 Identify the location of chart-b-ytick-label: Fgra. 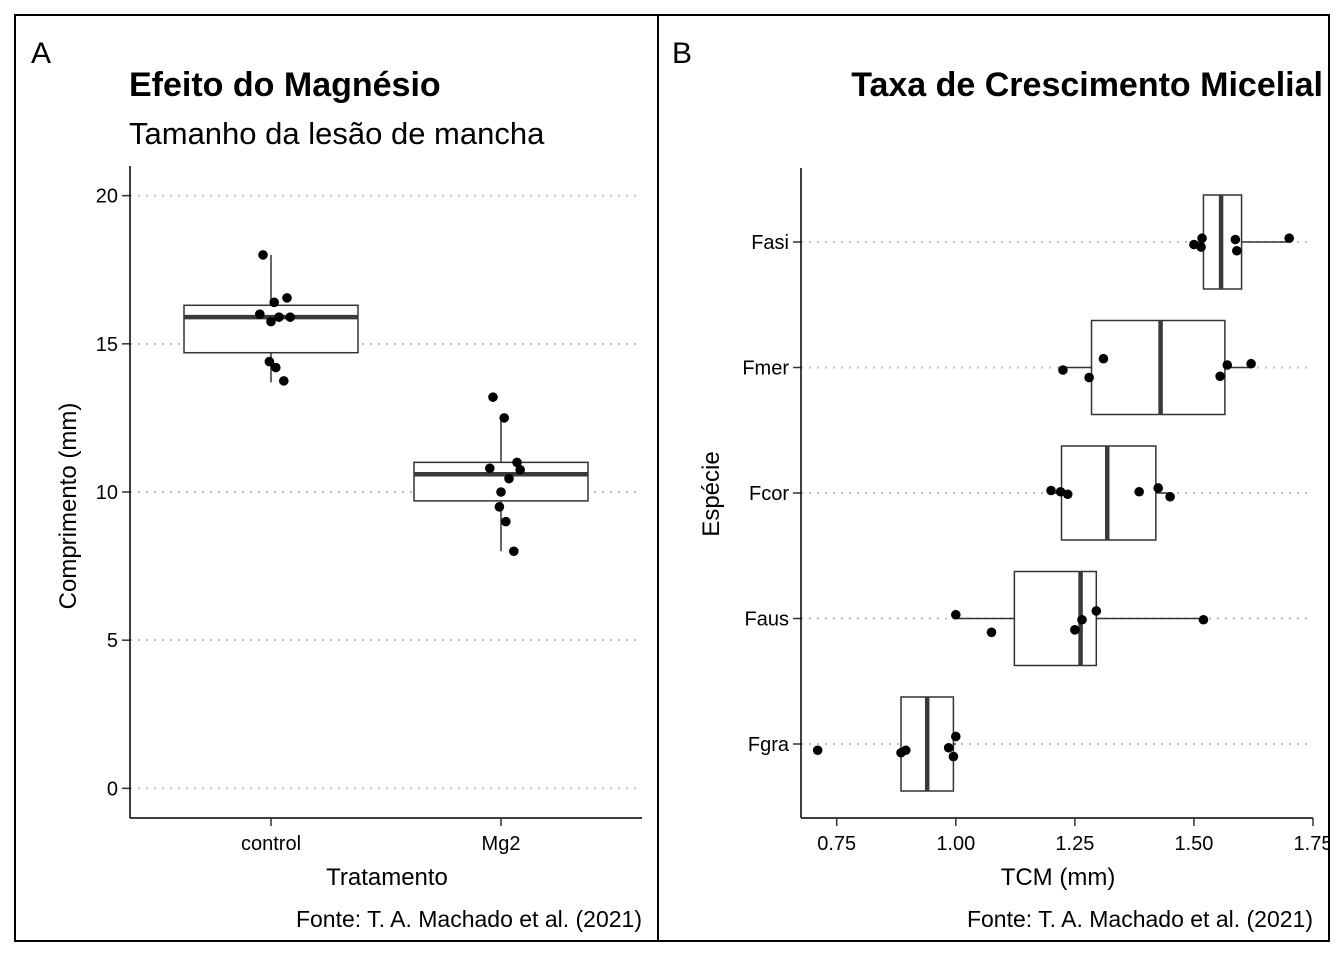
(769, 745).